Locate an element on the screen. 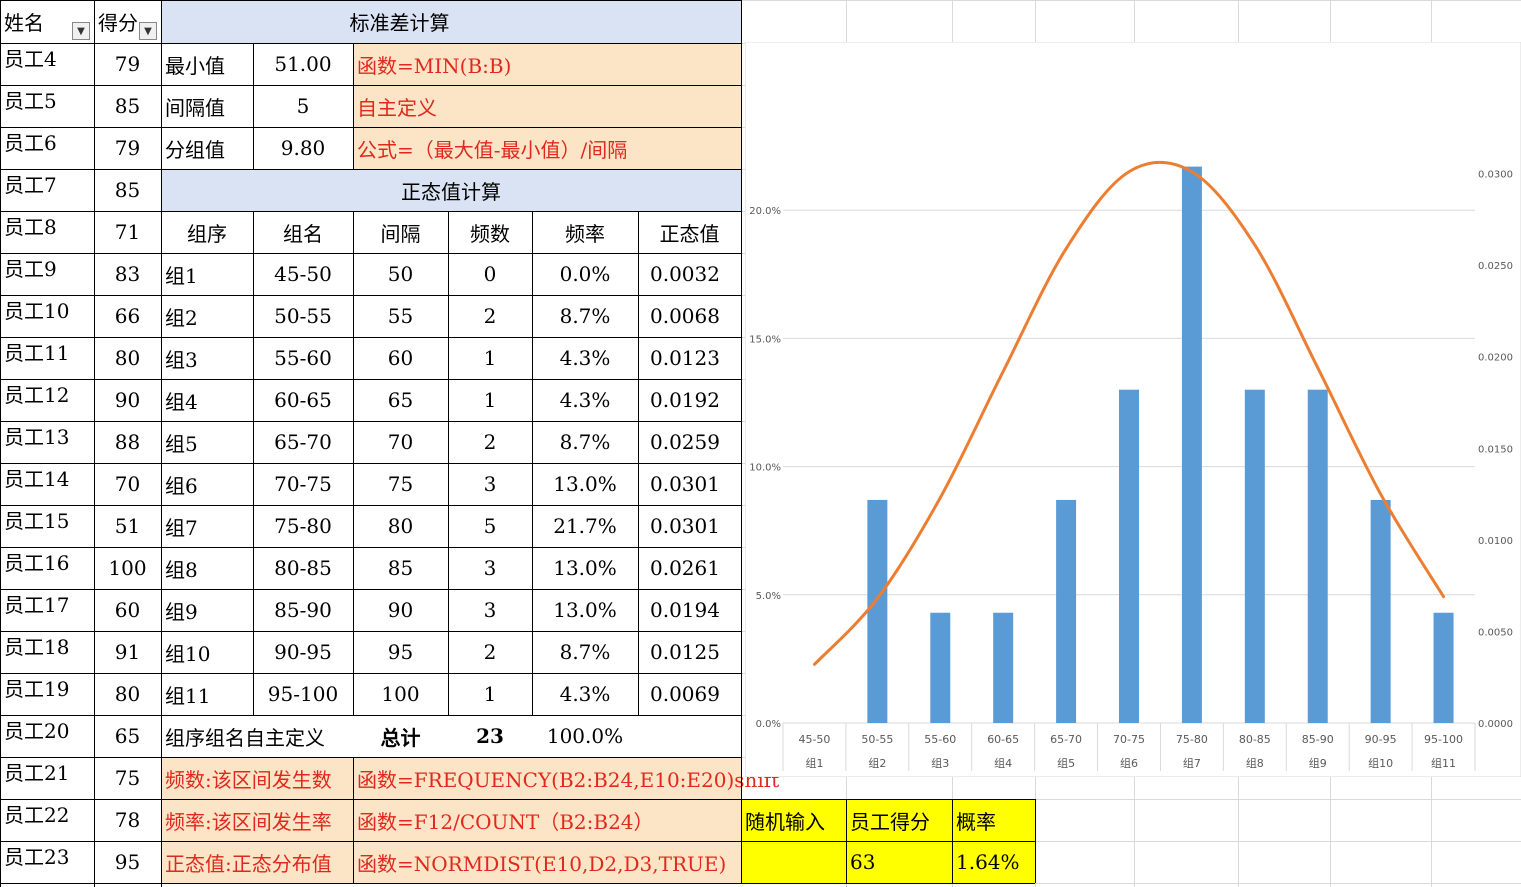 This screenshot has height=887, width=1521. group-name: 45-50 is located at coordinates (303, 274).